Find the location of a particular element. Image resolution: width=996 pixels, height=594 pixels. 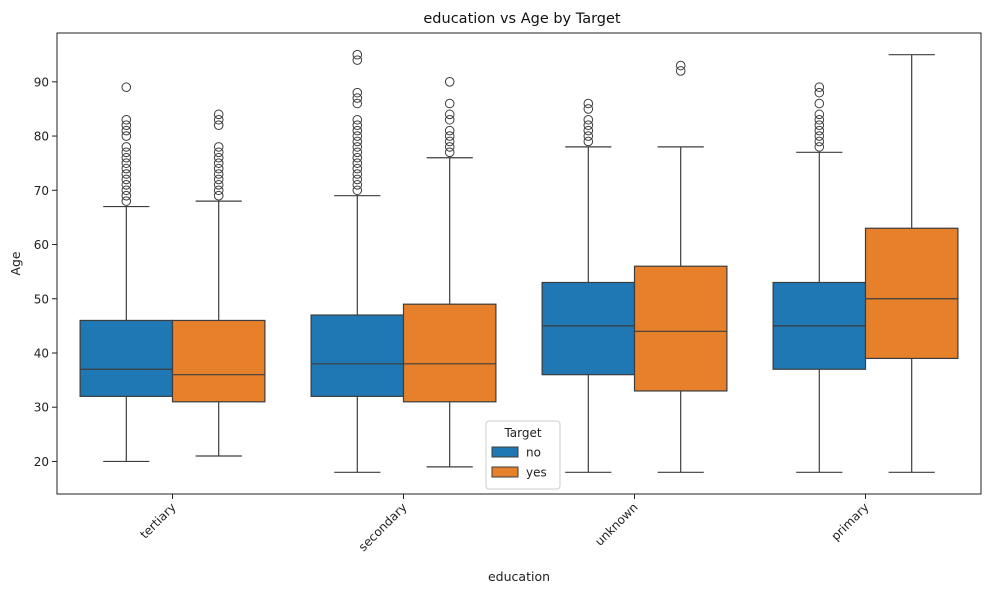

x-tick-label: tertiary is located at coordinates (157, 520).